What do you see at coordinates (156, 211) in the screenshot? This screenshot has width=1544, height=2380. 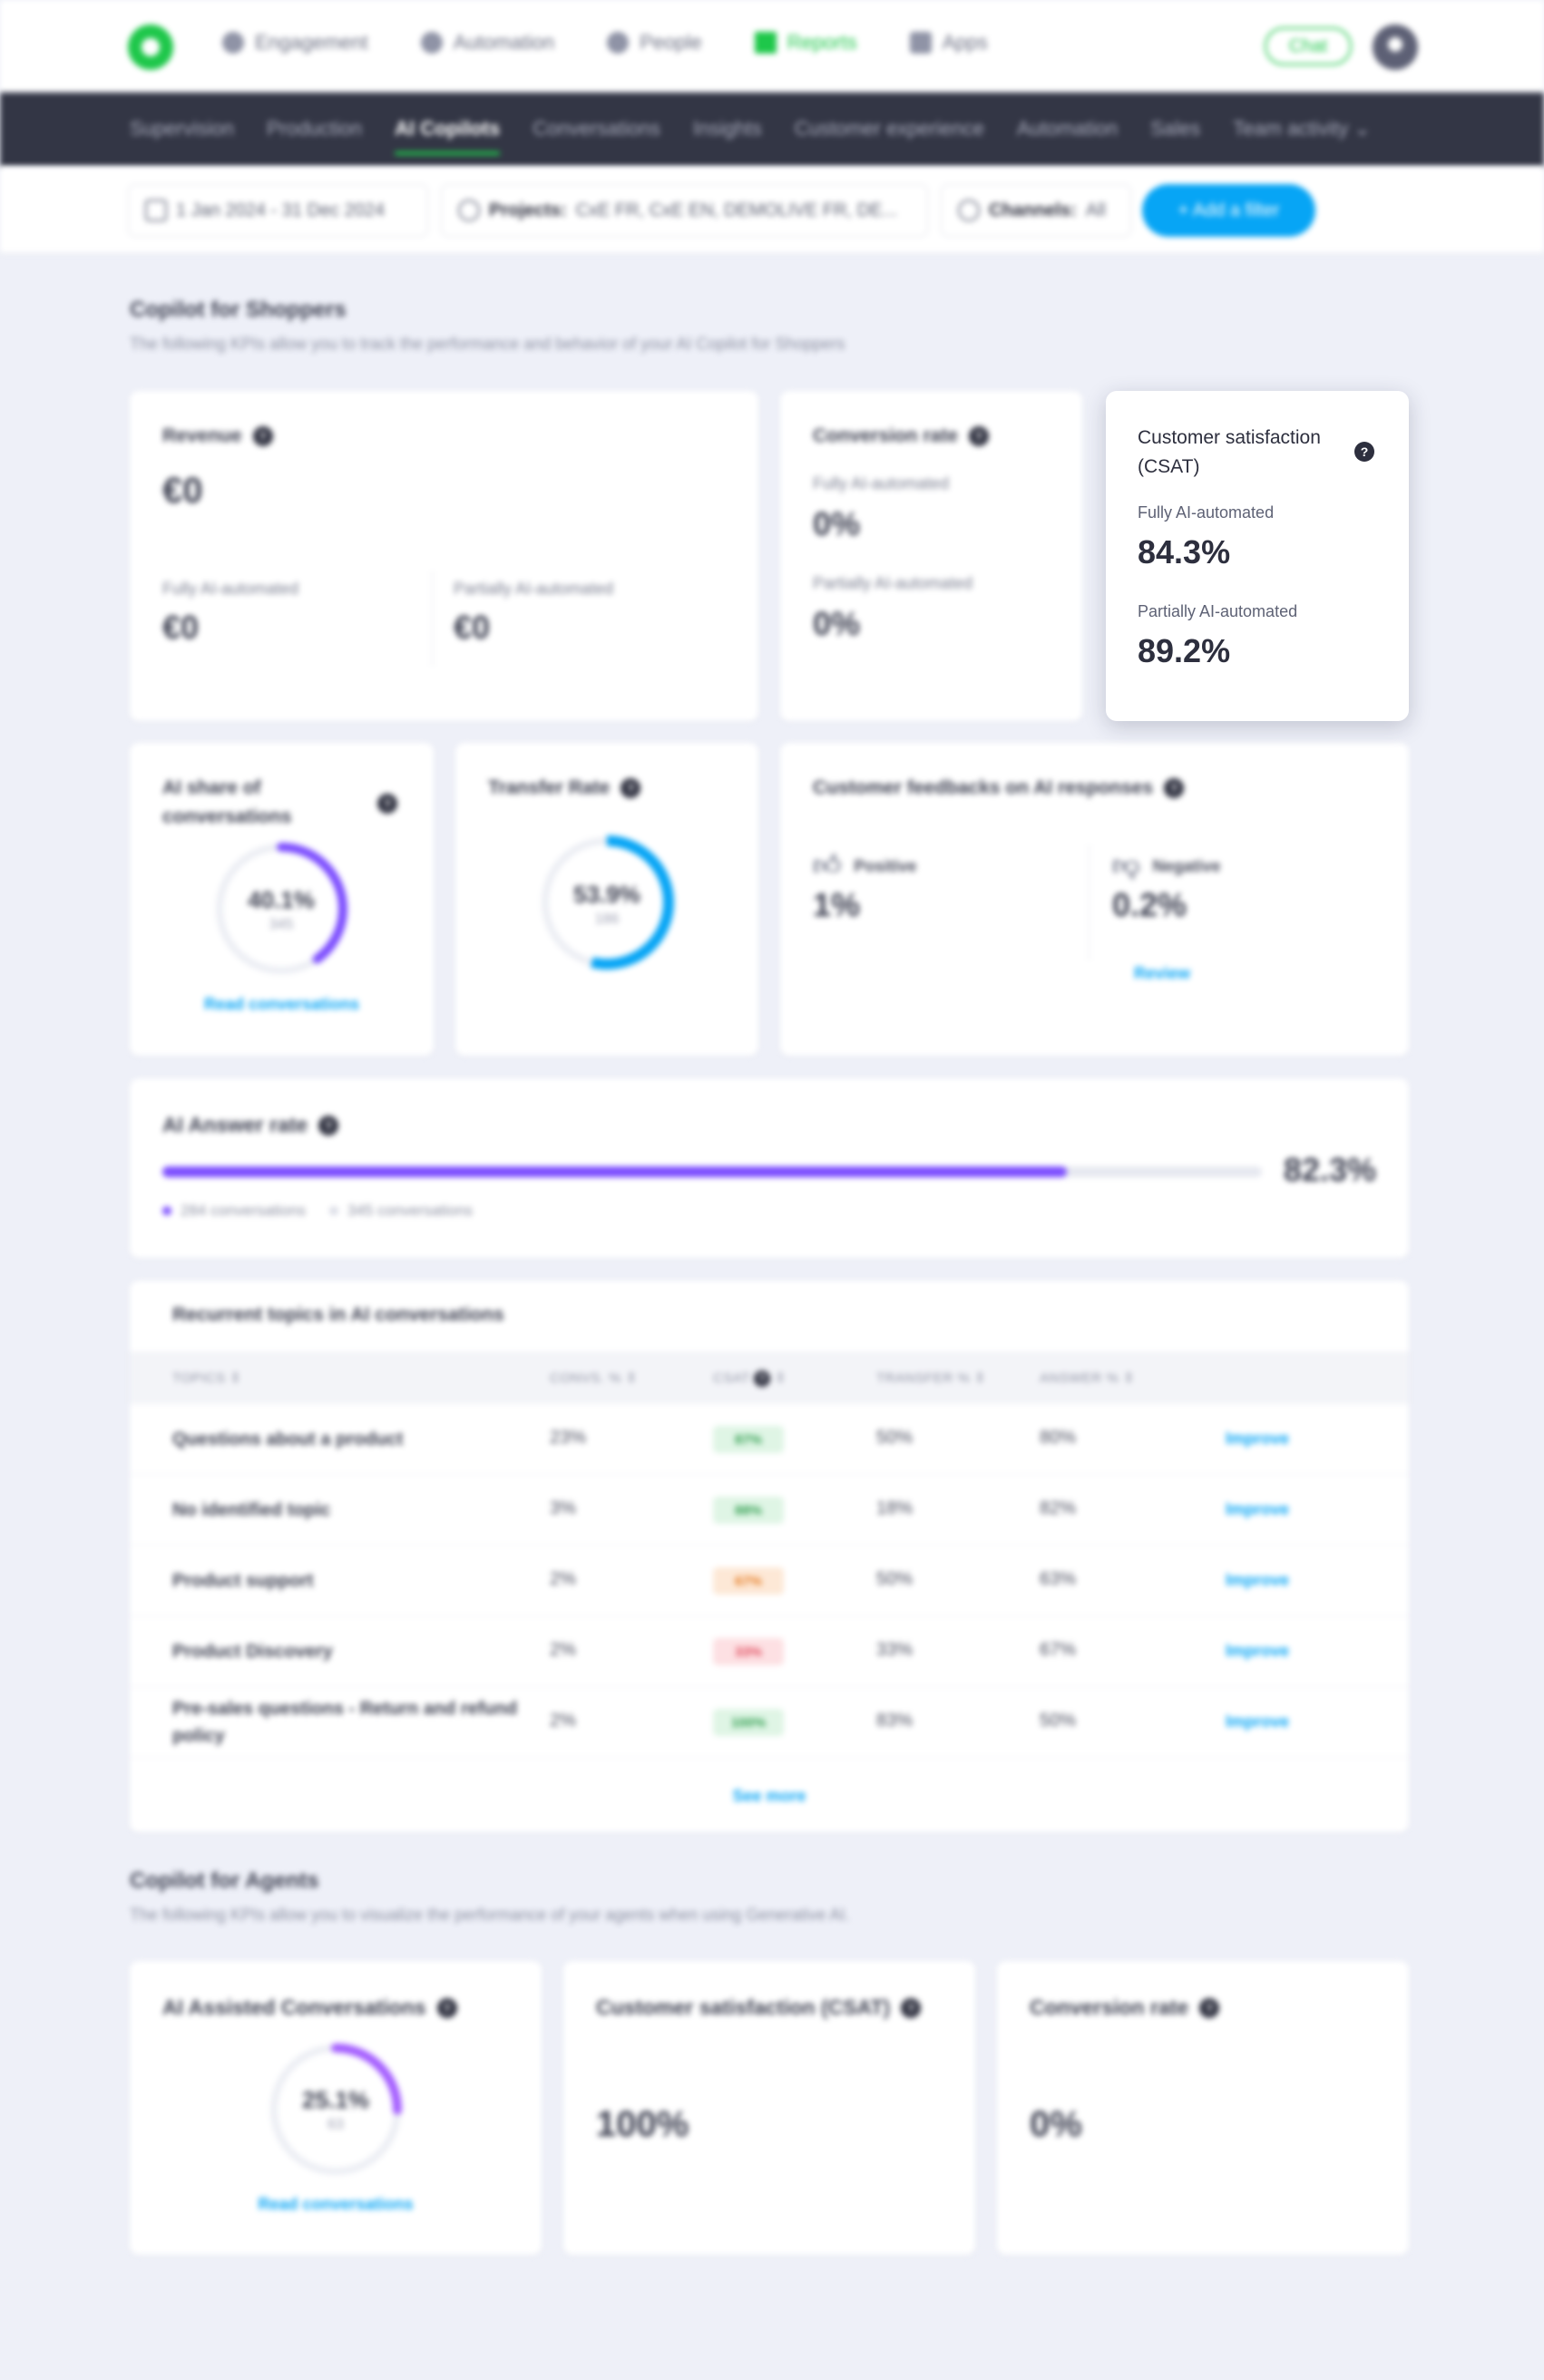 I see `calendar-icon` at bounding box center [156, 211].